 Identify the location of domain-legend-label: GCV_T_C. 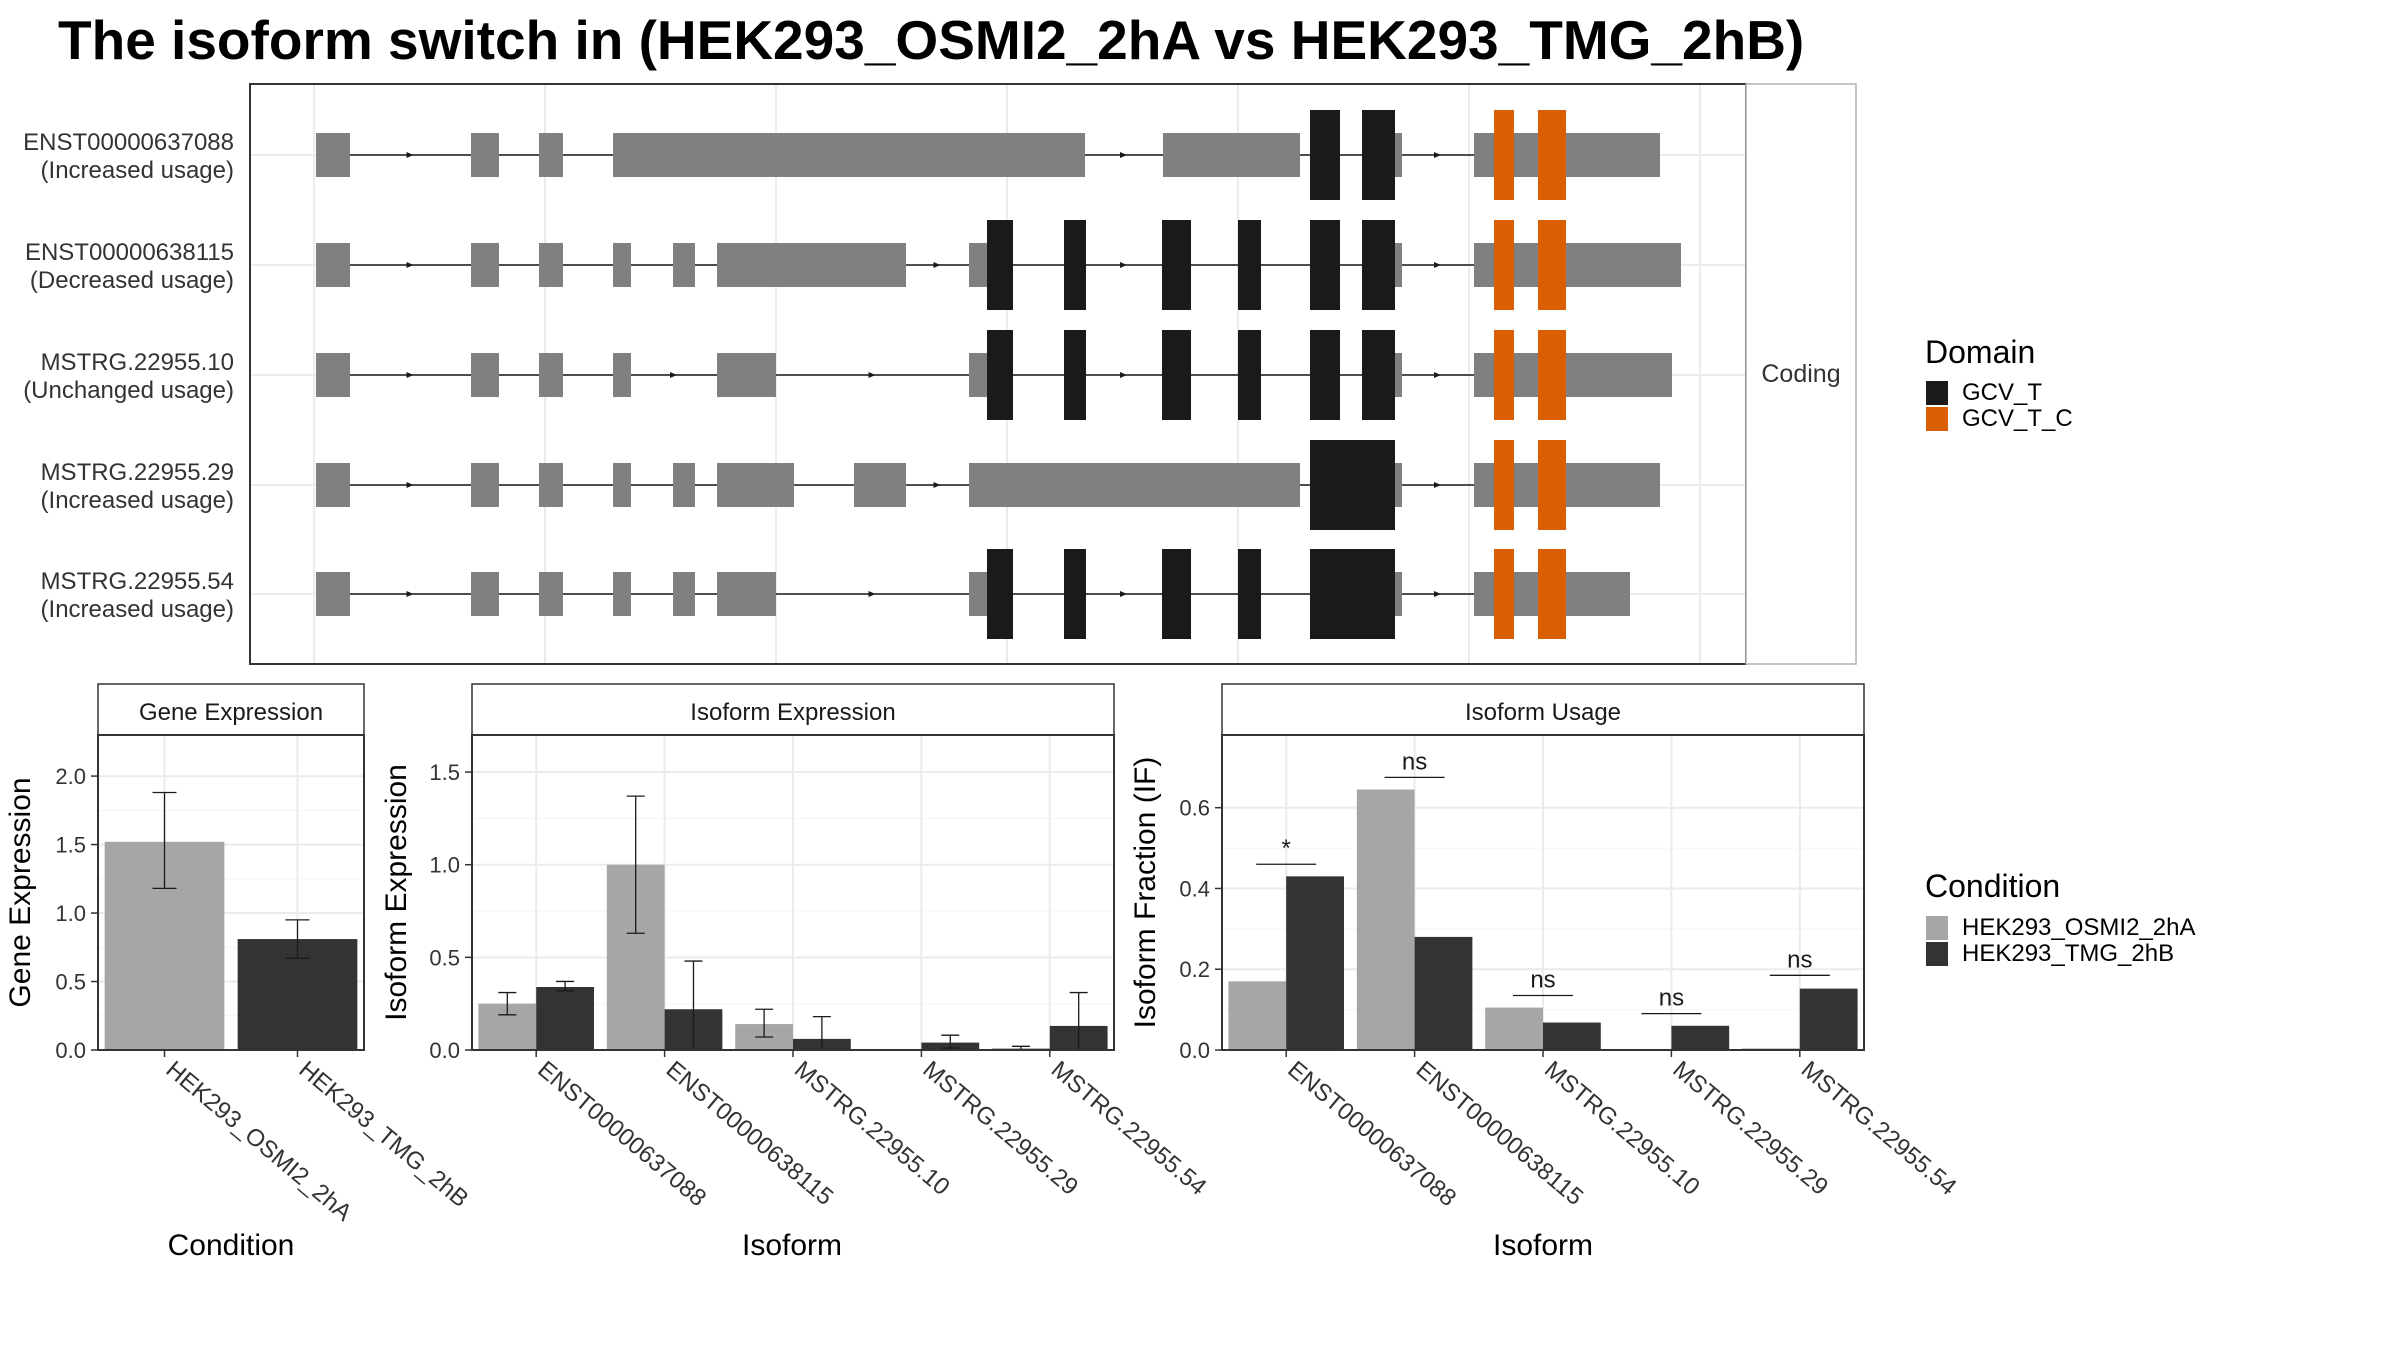
(2017, 418).